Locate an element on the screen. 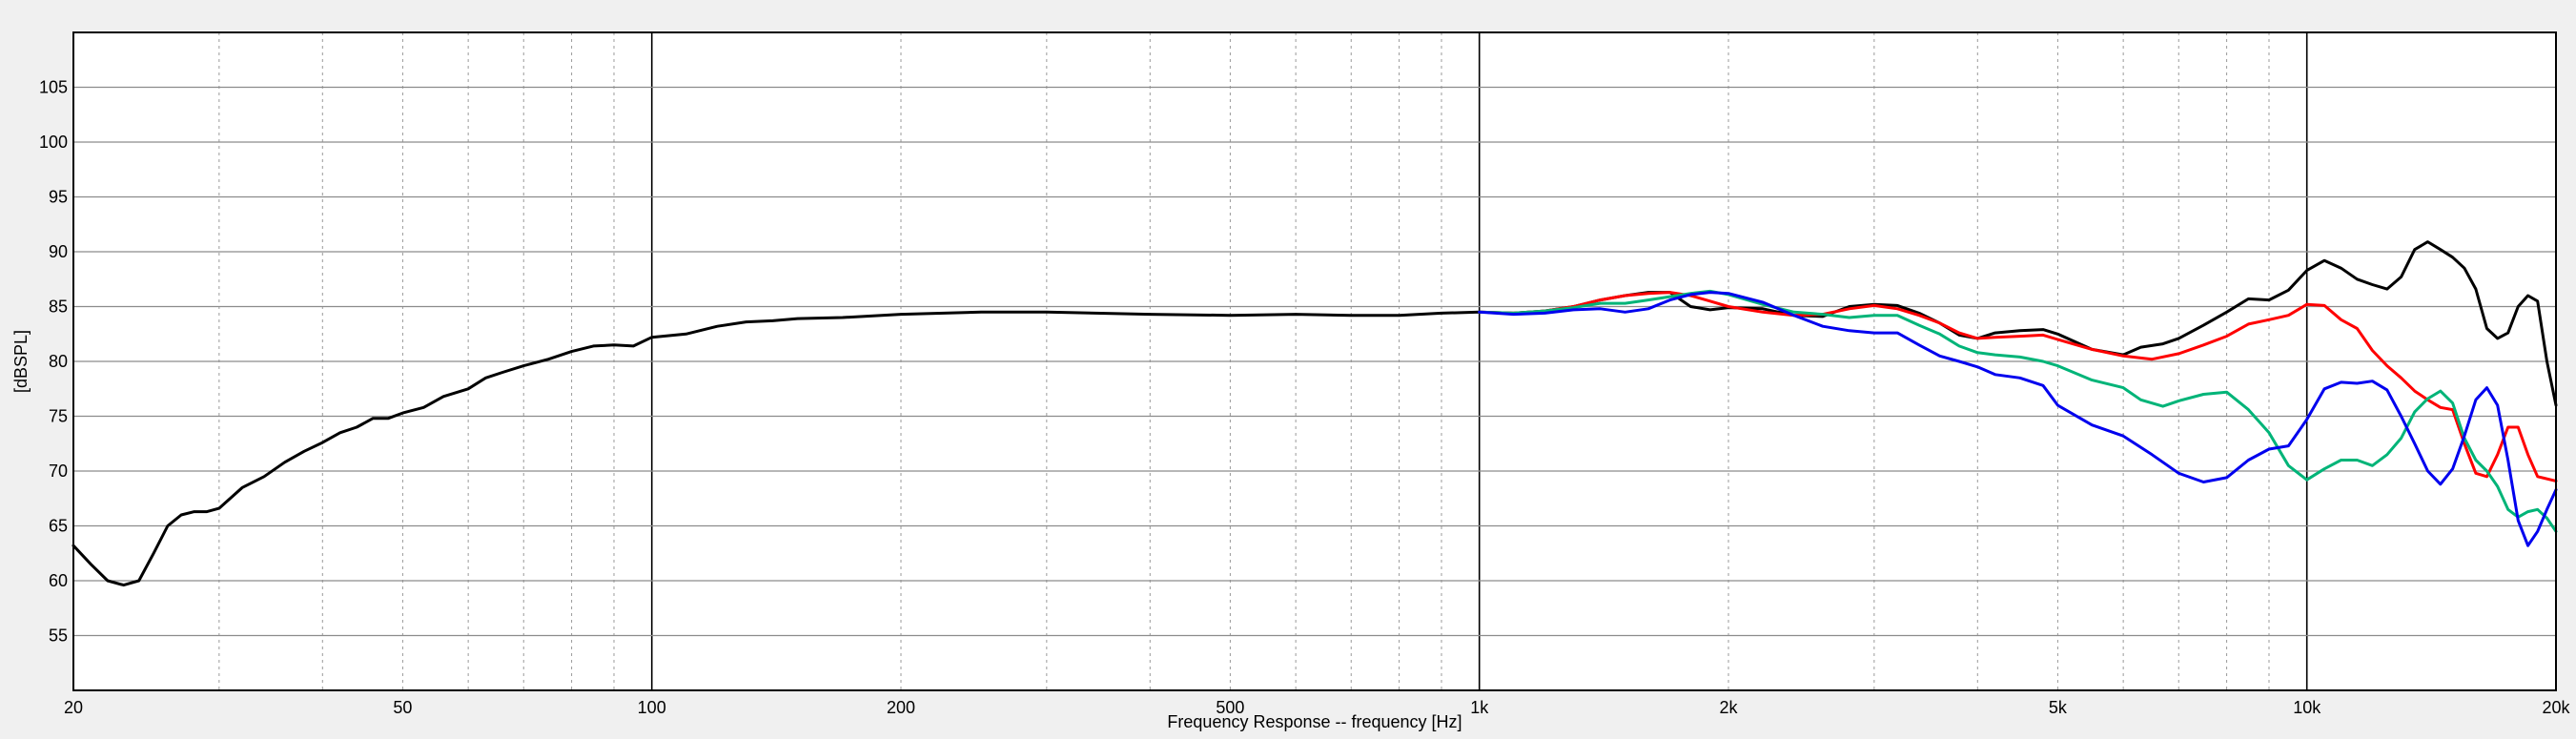 This screenshot has width=2576, height=739. y-axis-title: [dBSPL] is located at coordinates (21, 361).